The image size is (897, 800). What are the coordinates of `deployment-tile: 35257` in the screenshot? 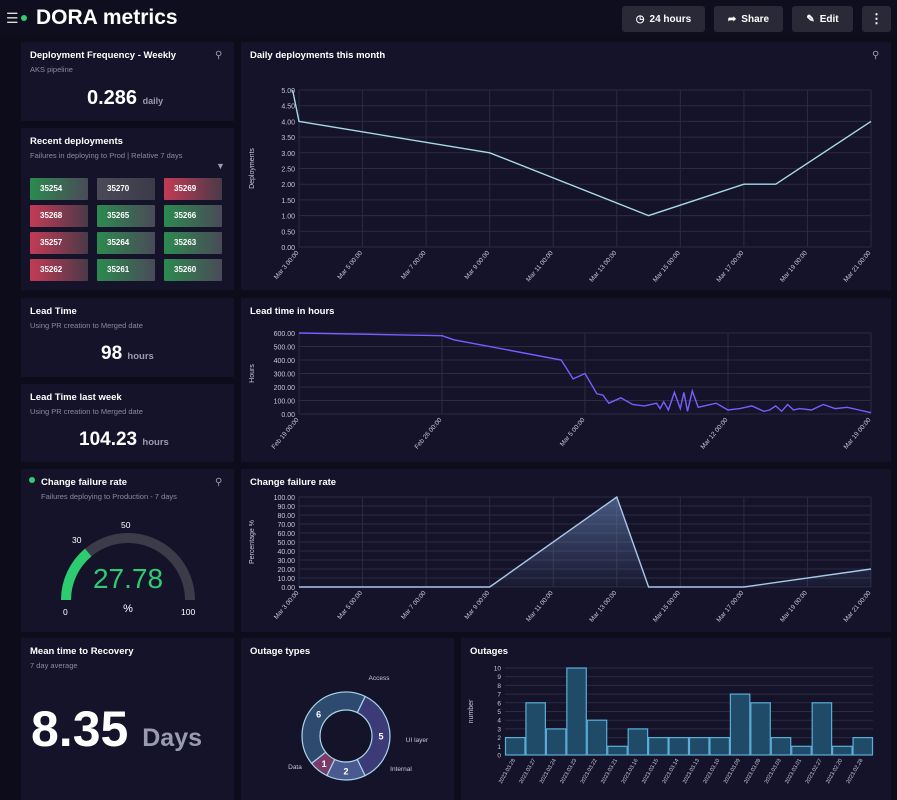 It's located at (59, 243).